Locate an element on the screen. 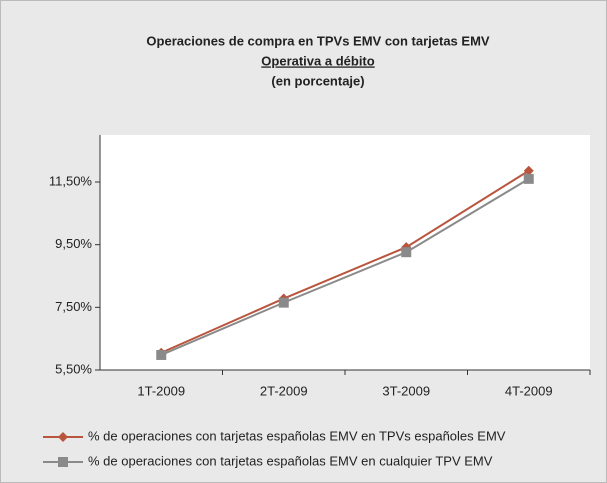 The image size is (607, 483). chart-subtitle: Operativa a débito is located at coordinates (317, 60).